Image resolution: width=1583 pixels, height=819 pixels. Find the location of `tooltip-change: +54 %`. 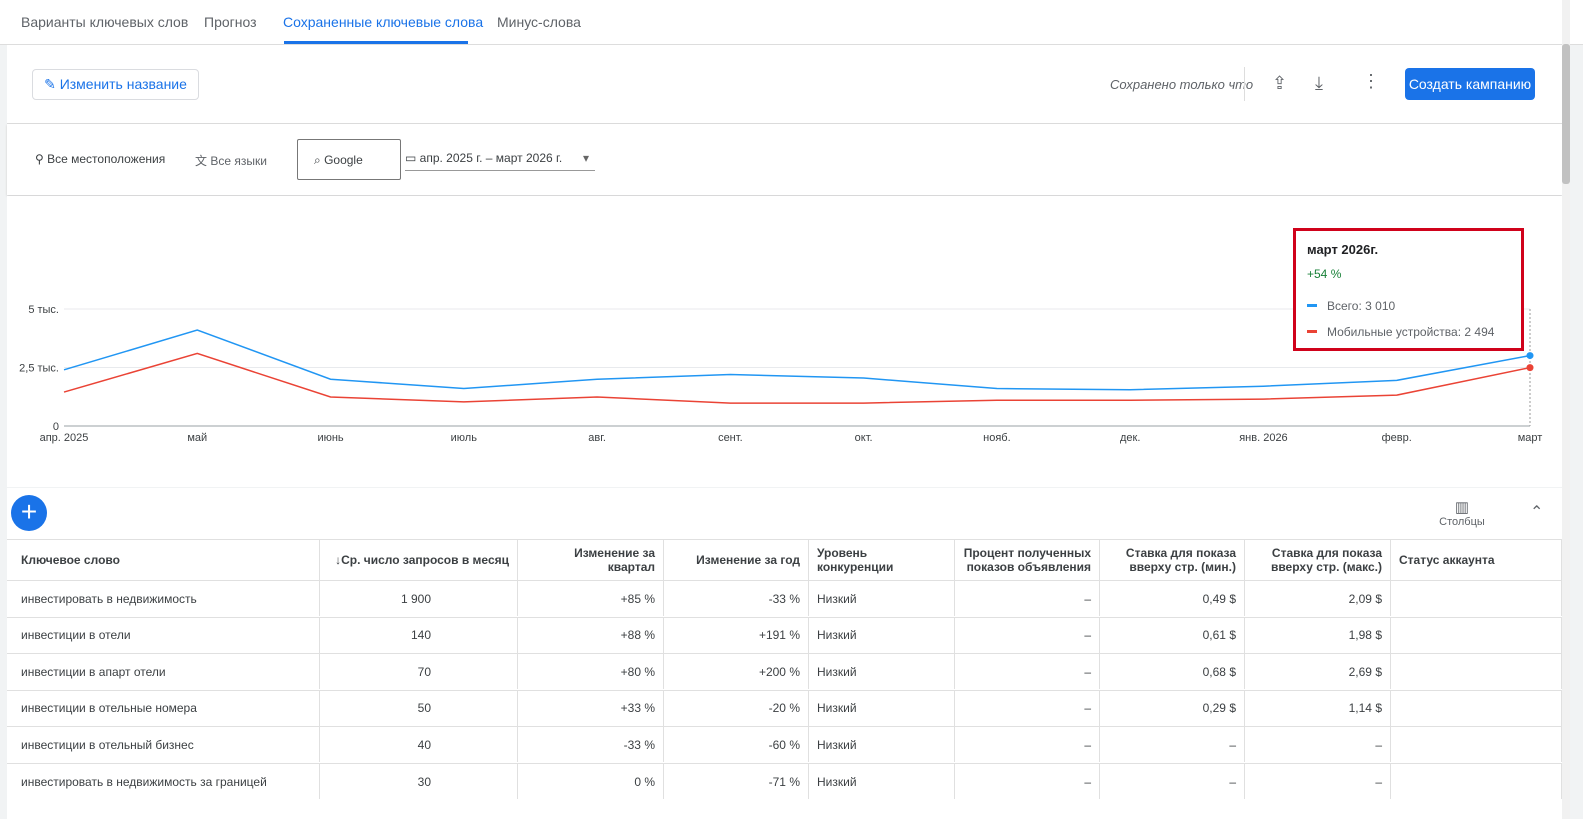

tooltip-change: +54 % is located at coordinates (1324, 274).